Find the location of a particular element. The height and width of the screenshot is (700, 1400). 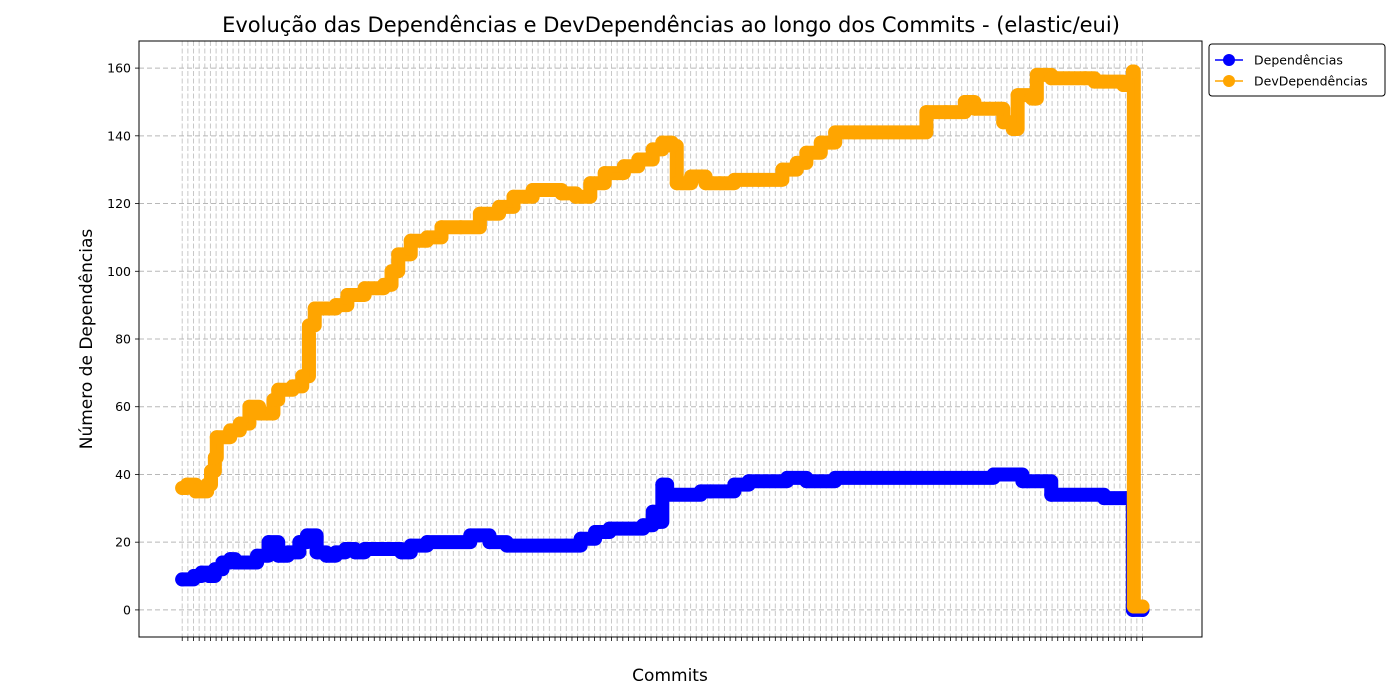

y-tick-label: 120 is located at coordinates (119, 203).